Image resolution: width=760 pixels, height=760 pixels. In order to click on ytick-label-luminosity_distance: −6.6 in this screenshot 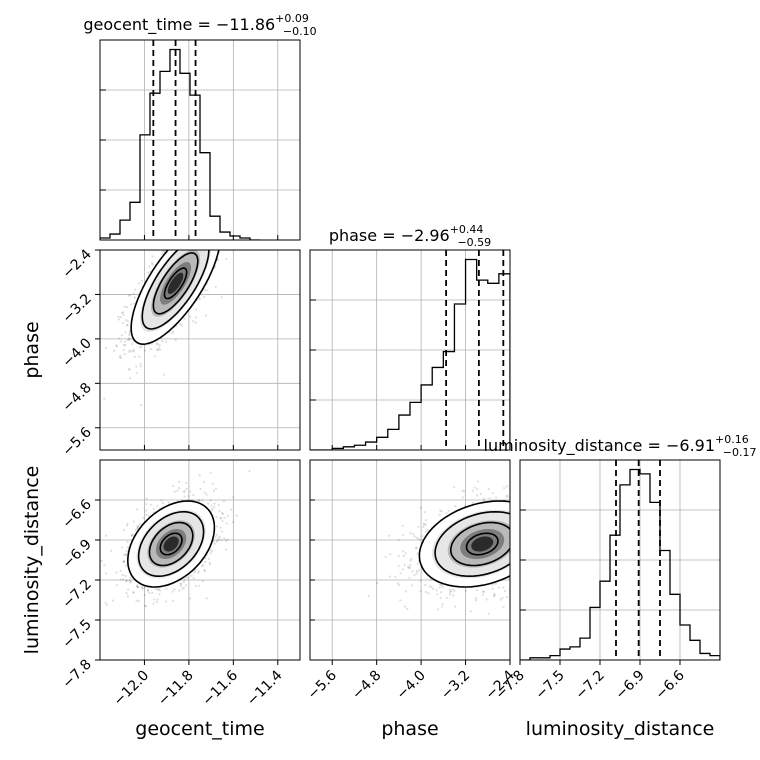, I will do `click(76, 513)`.